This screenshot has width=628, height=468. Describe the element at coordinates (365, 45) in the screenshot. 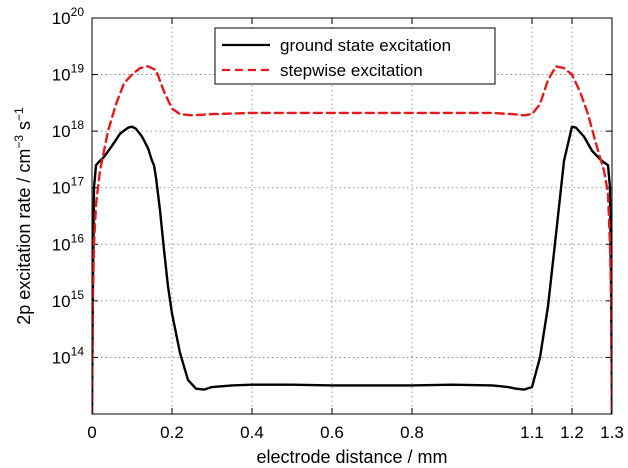

I see `legend-label-ground: ground state excitation` at that location.